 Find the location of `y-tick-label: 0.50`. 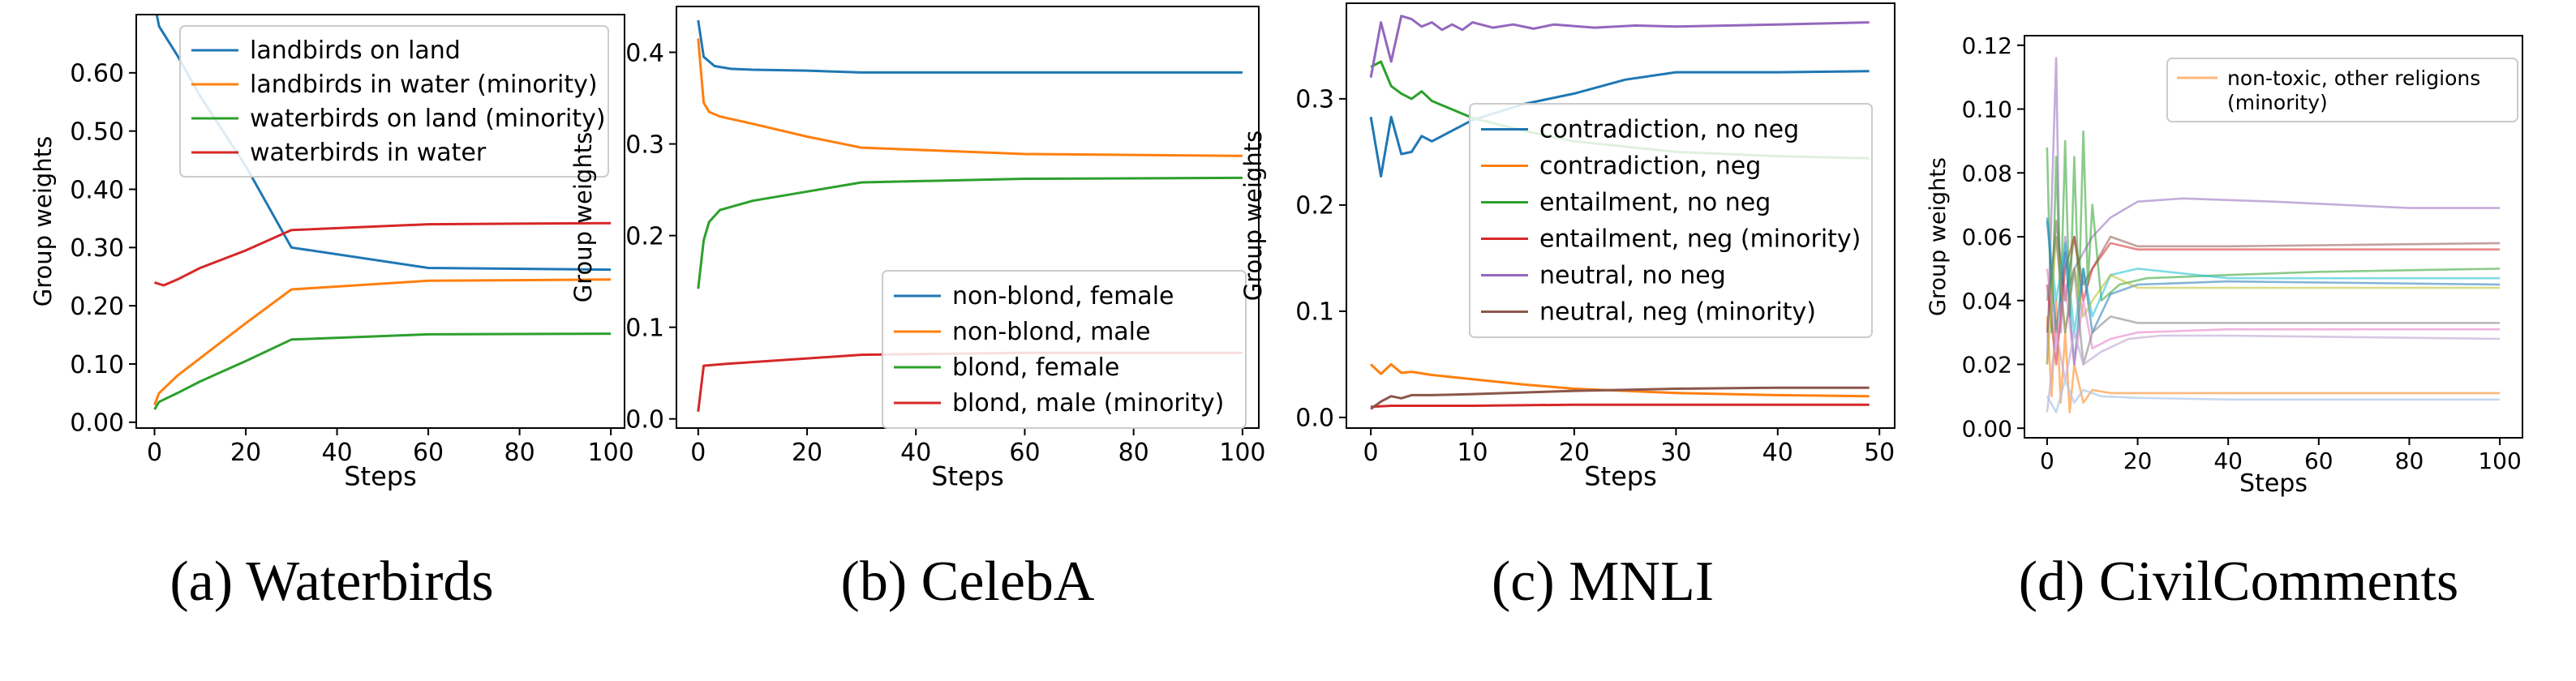

y-tick-label: 0.50 is located at coordinates (97, 132).